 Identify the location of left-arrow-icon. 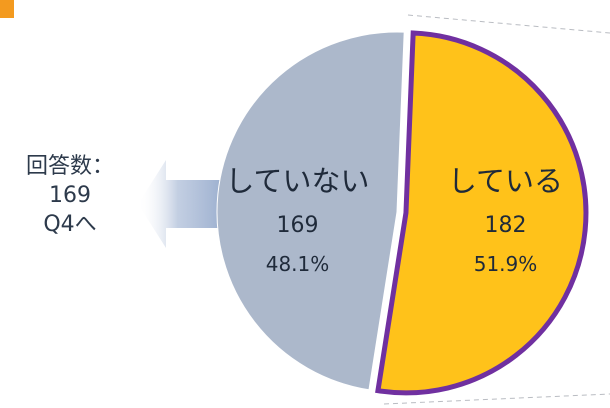
(182, 204).